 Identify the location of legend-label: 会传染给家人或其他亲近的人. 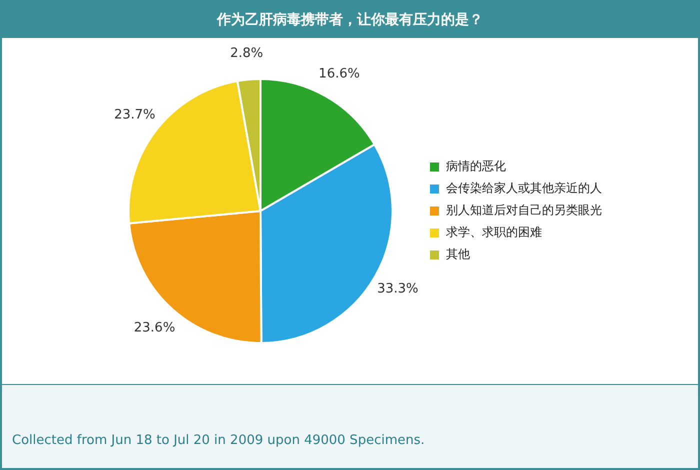
(524, 188).